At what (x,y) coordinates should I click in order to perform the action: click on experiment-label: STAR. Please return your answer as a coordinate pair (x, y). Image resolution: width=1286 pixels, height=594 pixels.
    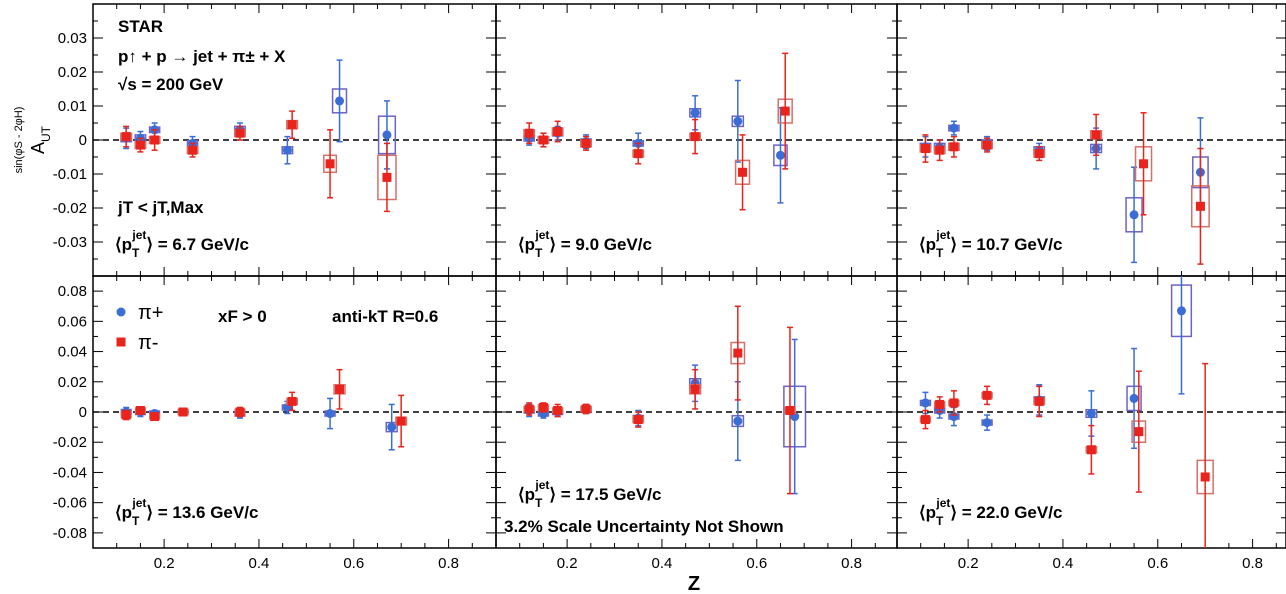
    Looking at the image, I should click on (140, 26).